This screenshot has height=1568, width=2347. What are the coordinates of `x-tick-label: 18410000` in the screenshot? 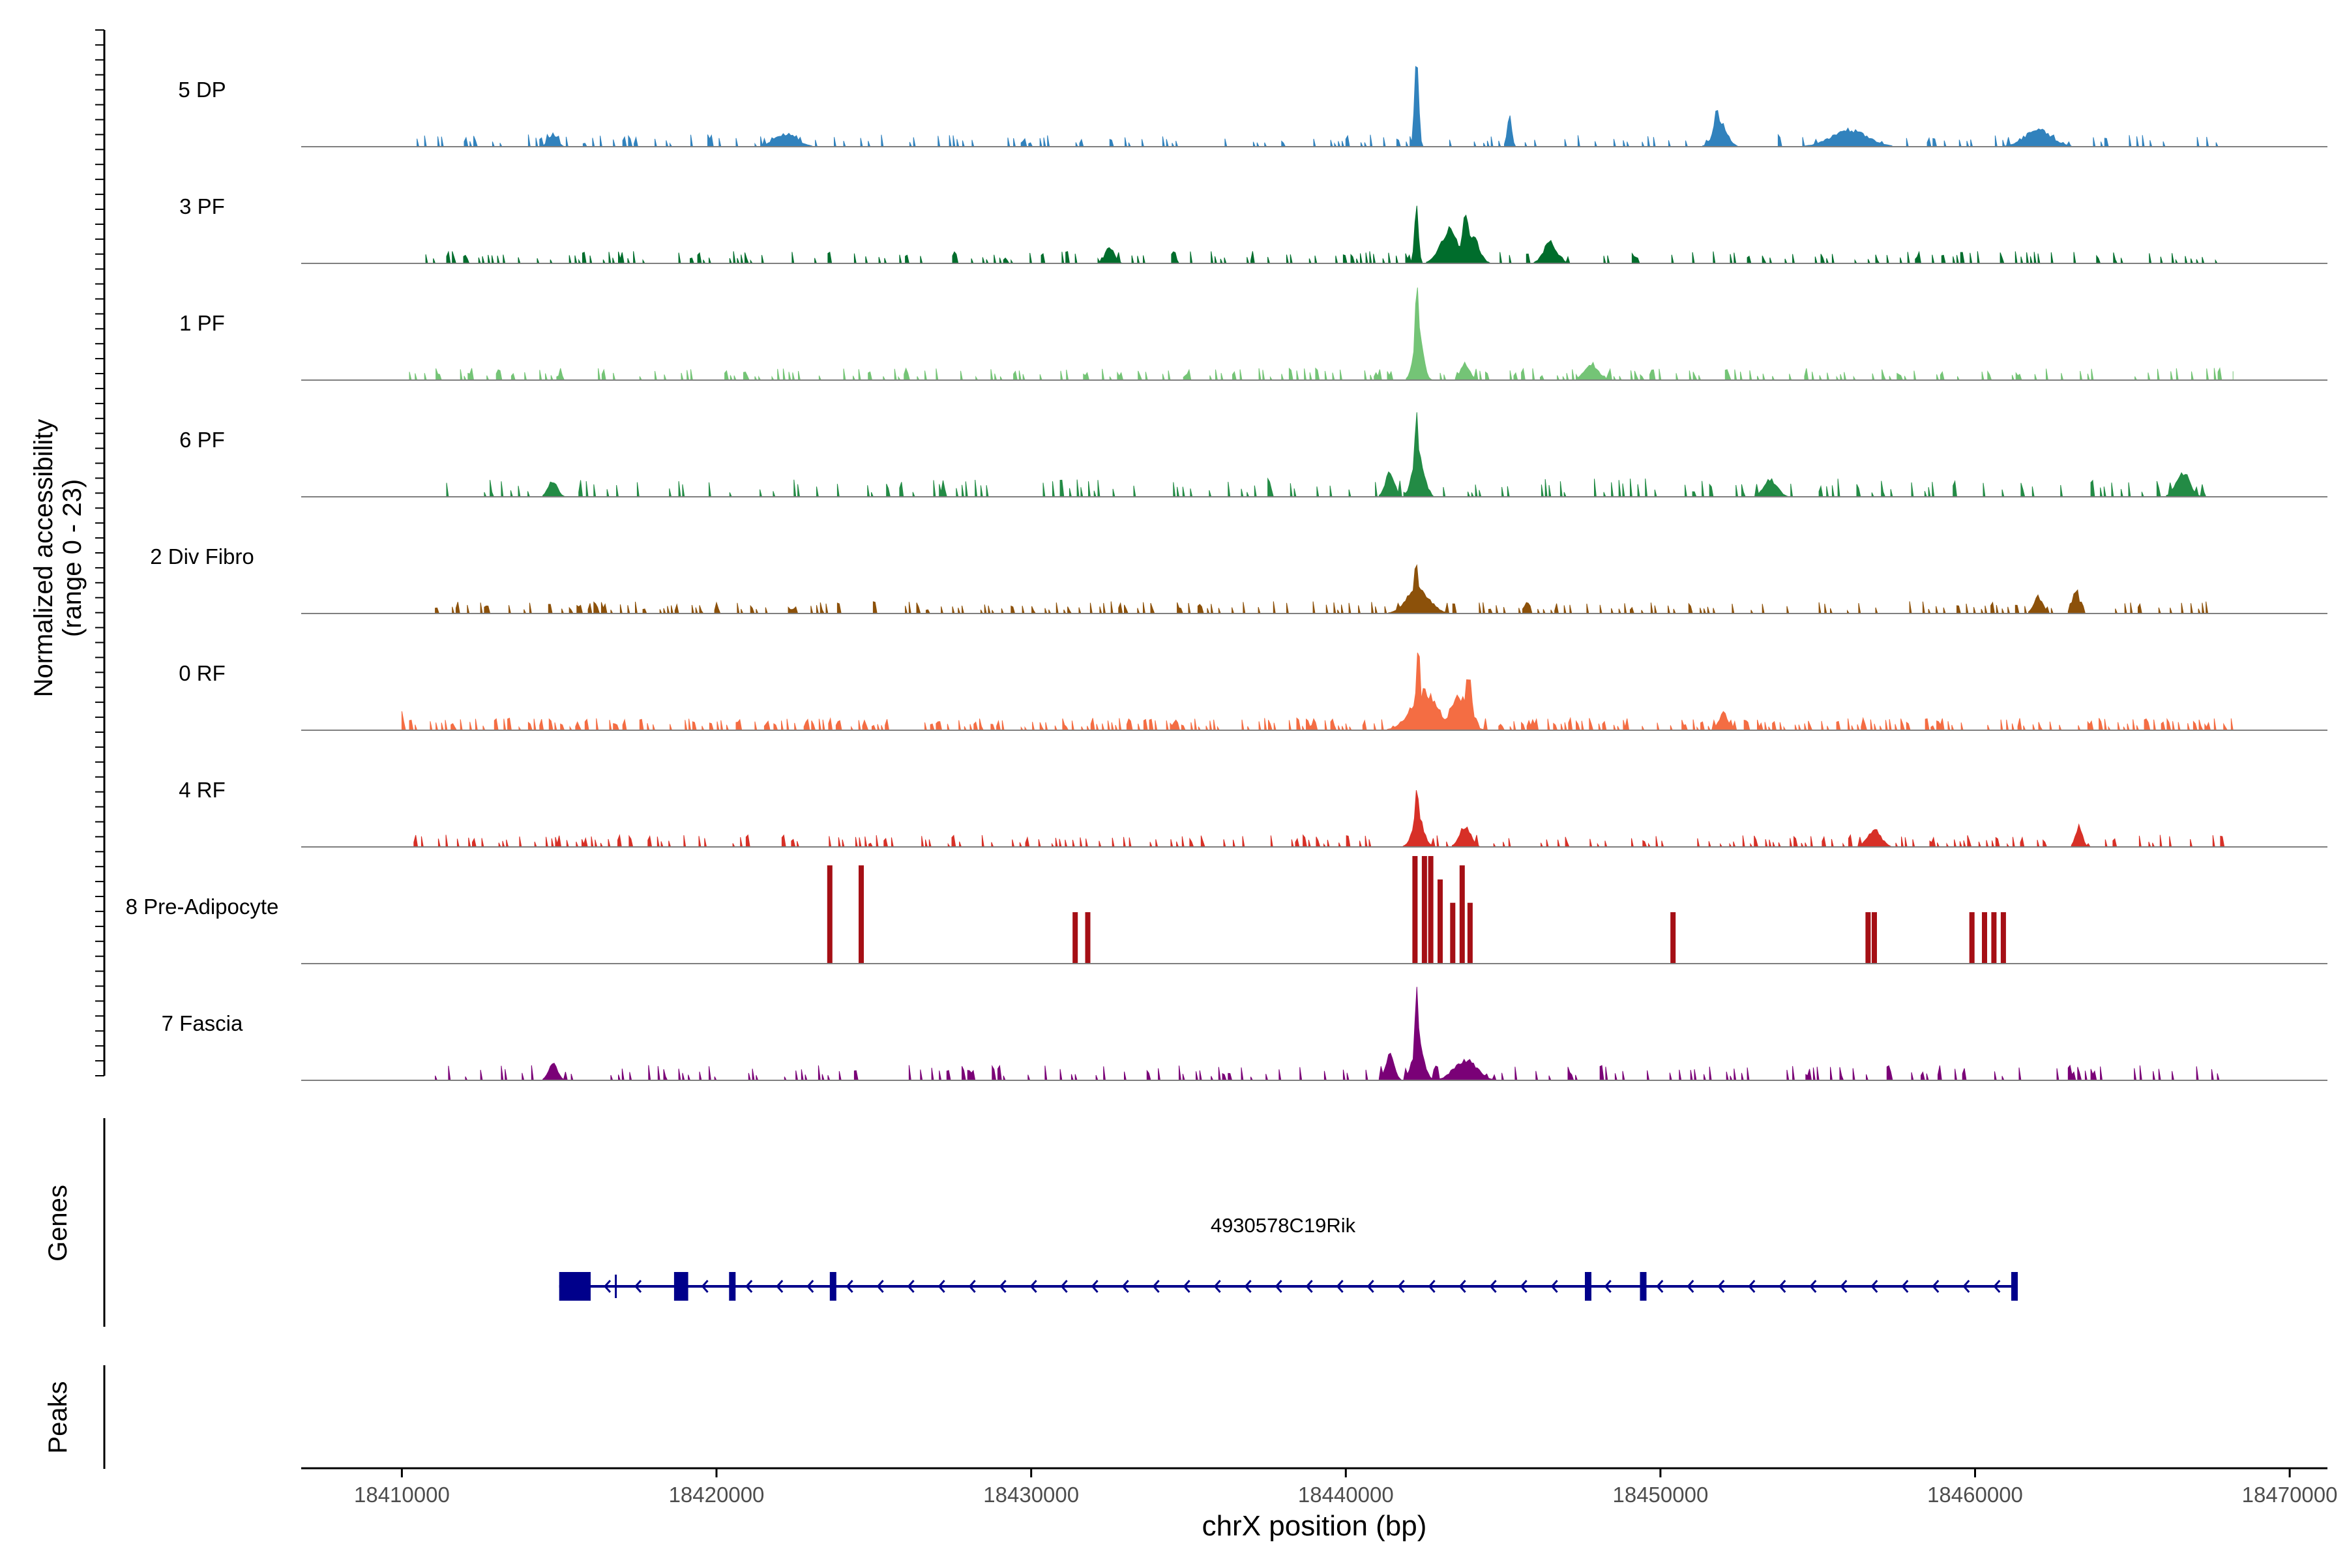 It's located at (402, 1495).